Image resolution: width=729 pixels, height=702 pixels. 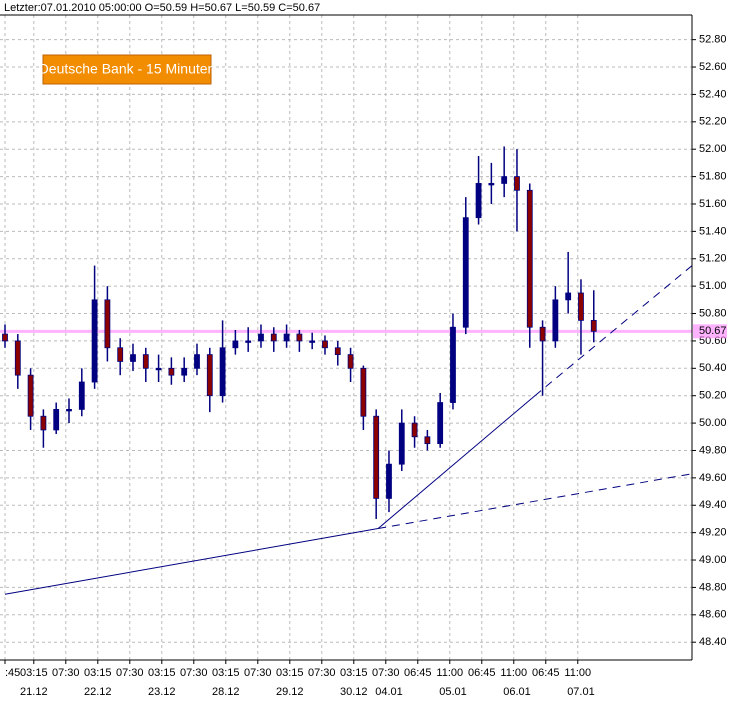 I want to click on y-tick-label: 48.80, so click(x=713, y=587).